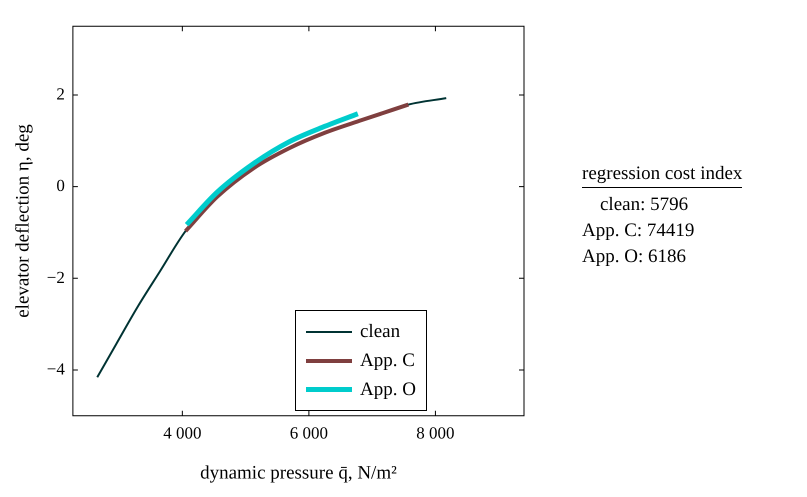  I want to click on x-tick-label: 6 000, so click(309, 432).